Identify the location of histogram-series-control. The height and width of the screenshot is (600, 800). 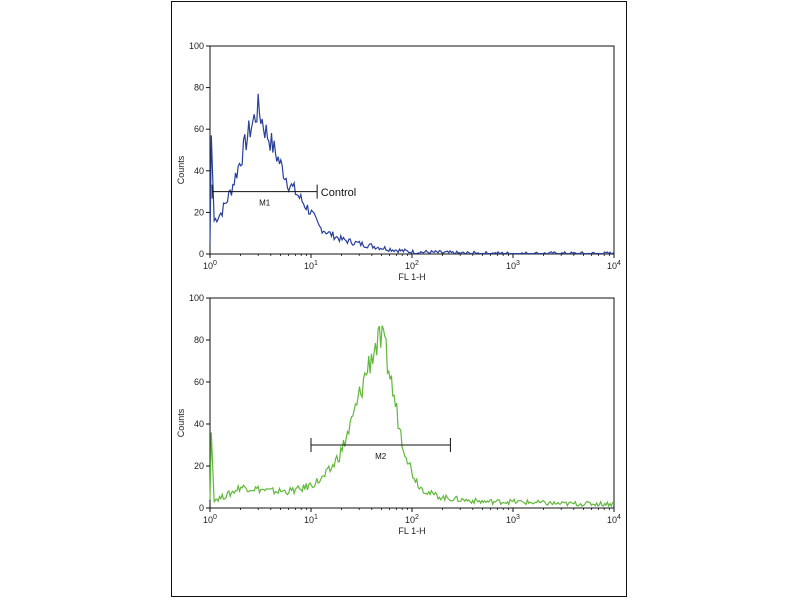
(412, 174).